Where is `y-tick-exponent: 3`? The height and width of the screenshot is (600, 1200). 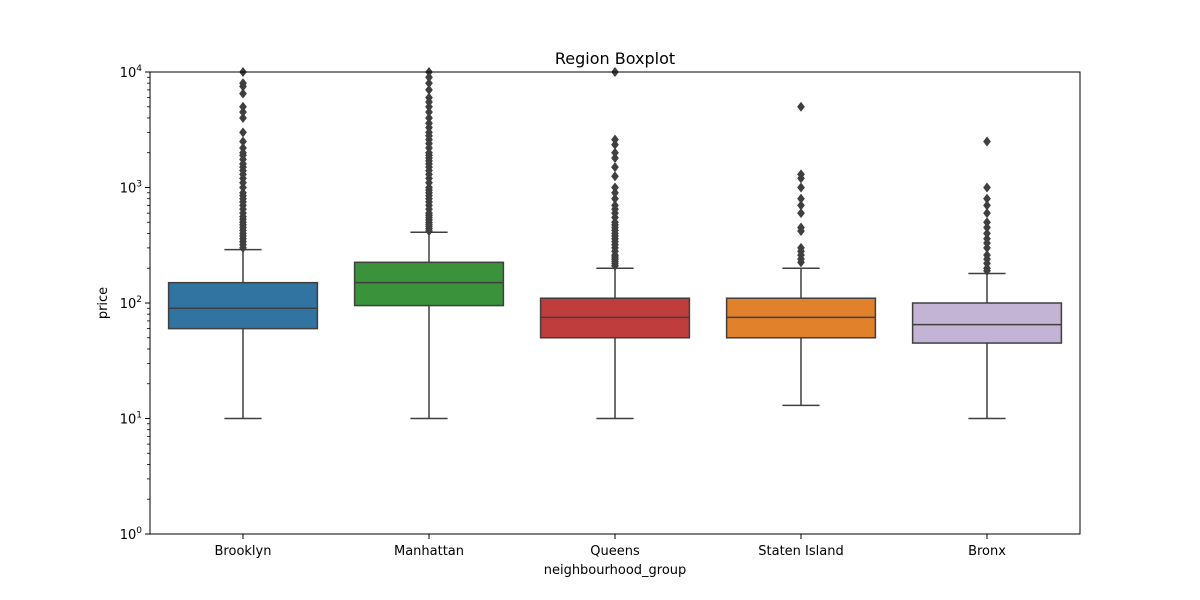
y-tick-exponent: 3 is located at coordinates (139, 185).